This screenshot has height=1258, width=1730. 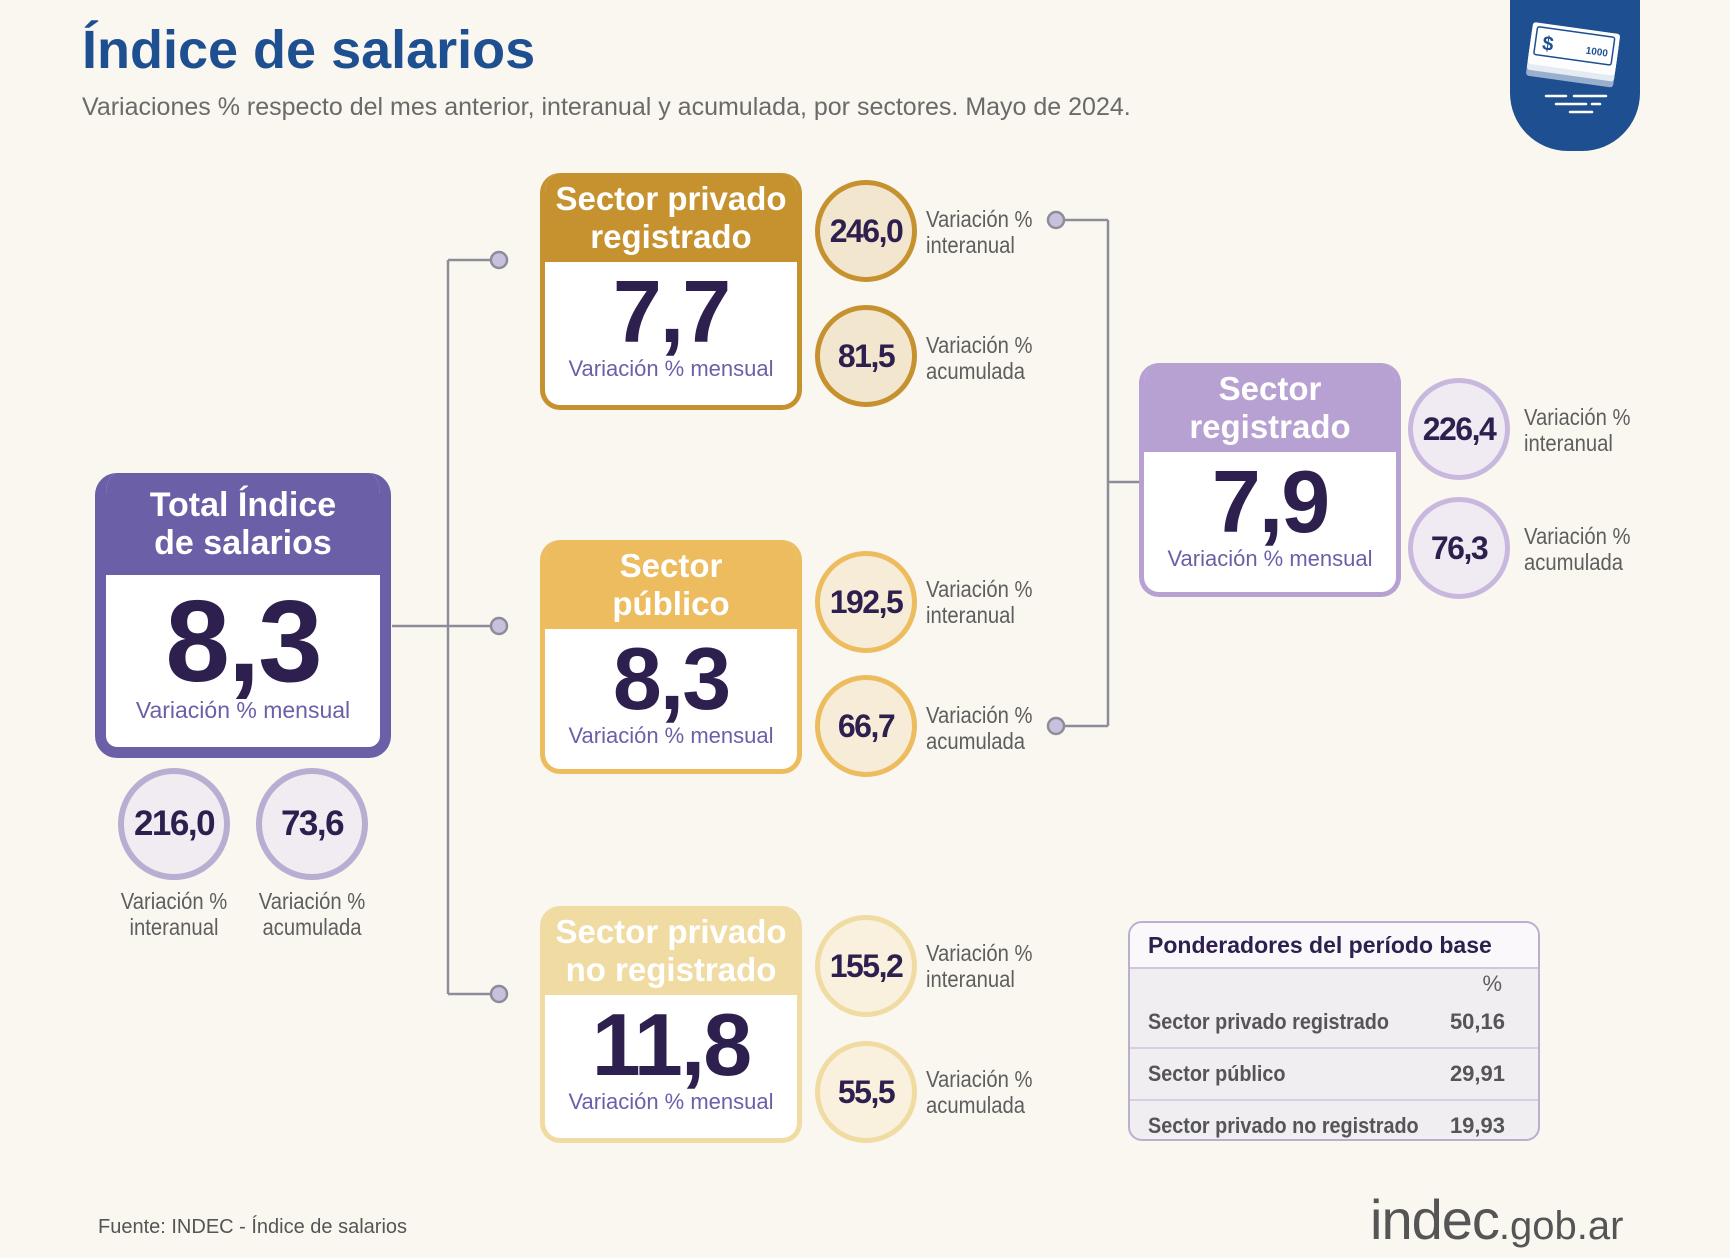 What do you see at coordinates (671, 368) in the screenshot?
I see `privado-registrado-mensual-label: Variación % mensual` at bounding box center [671, 368].